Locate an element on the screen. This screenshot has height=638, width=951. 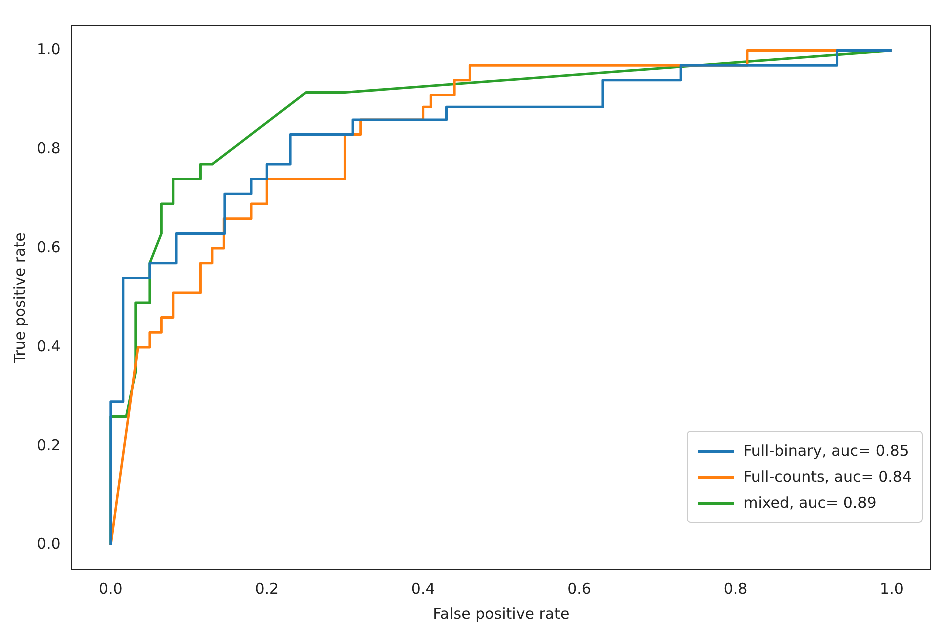
y-tick-label: 1.0 is located at coordinates (48, 49).